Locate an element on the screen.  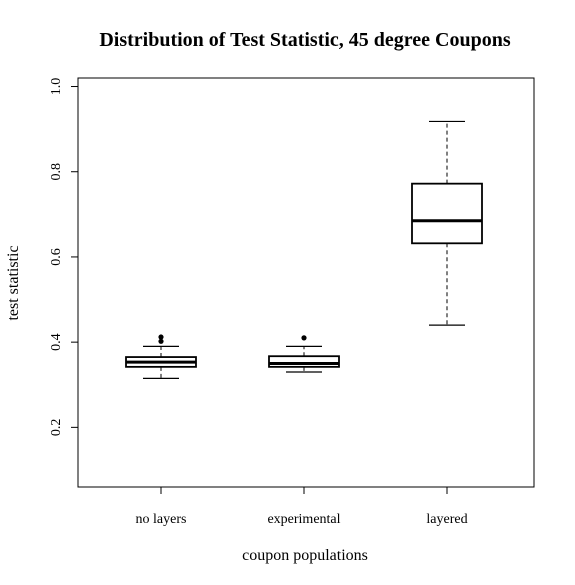
y-tick-label: 0.8 is located at coordinates (56, 172).